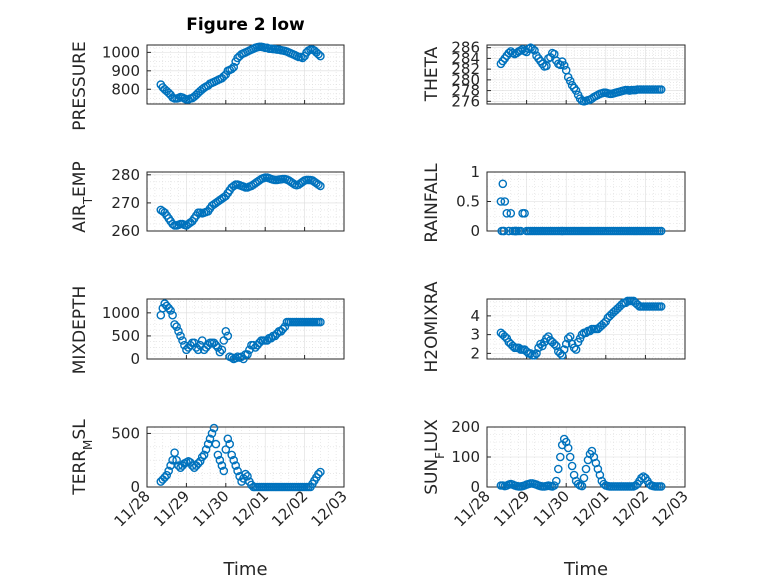  What do you see at coordinates (210, 508) in the screenshot?
I see `x-tick-label: 11/30` at bounding box center [210, 508].